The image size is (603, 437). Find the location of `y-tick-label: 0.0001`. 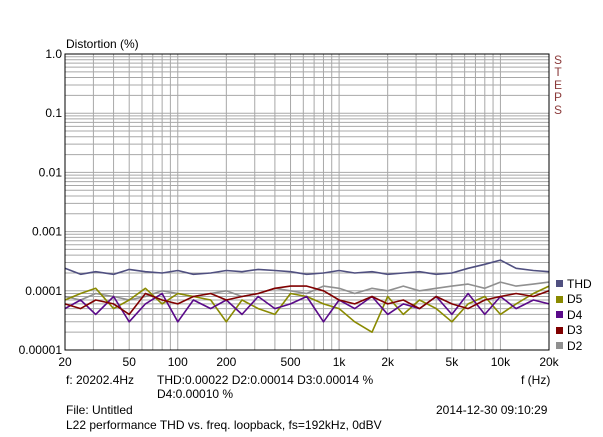

y-tick-label: 0.0001 is located at coordinates (43, 291).